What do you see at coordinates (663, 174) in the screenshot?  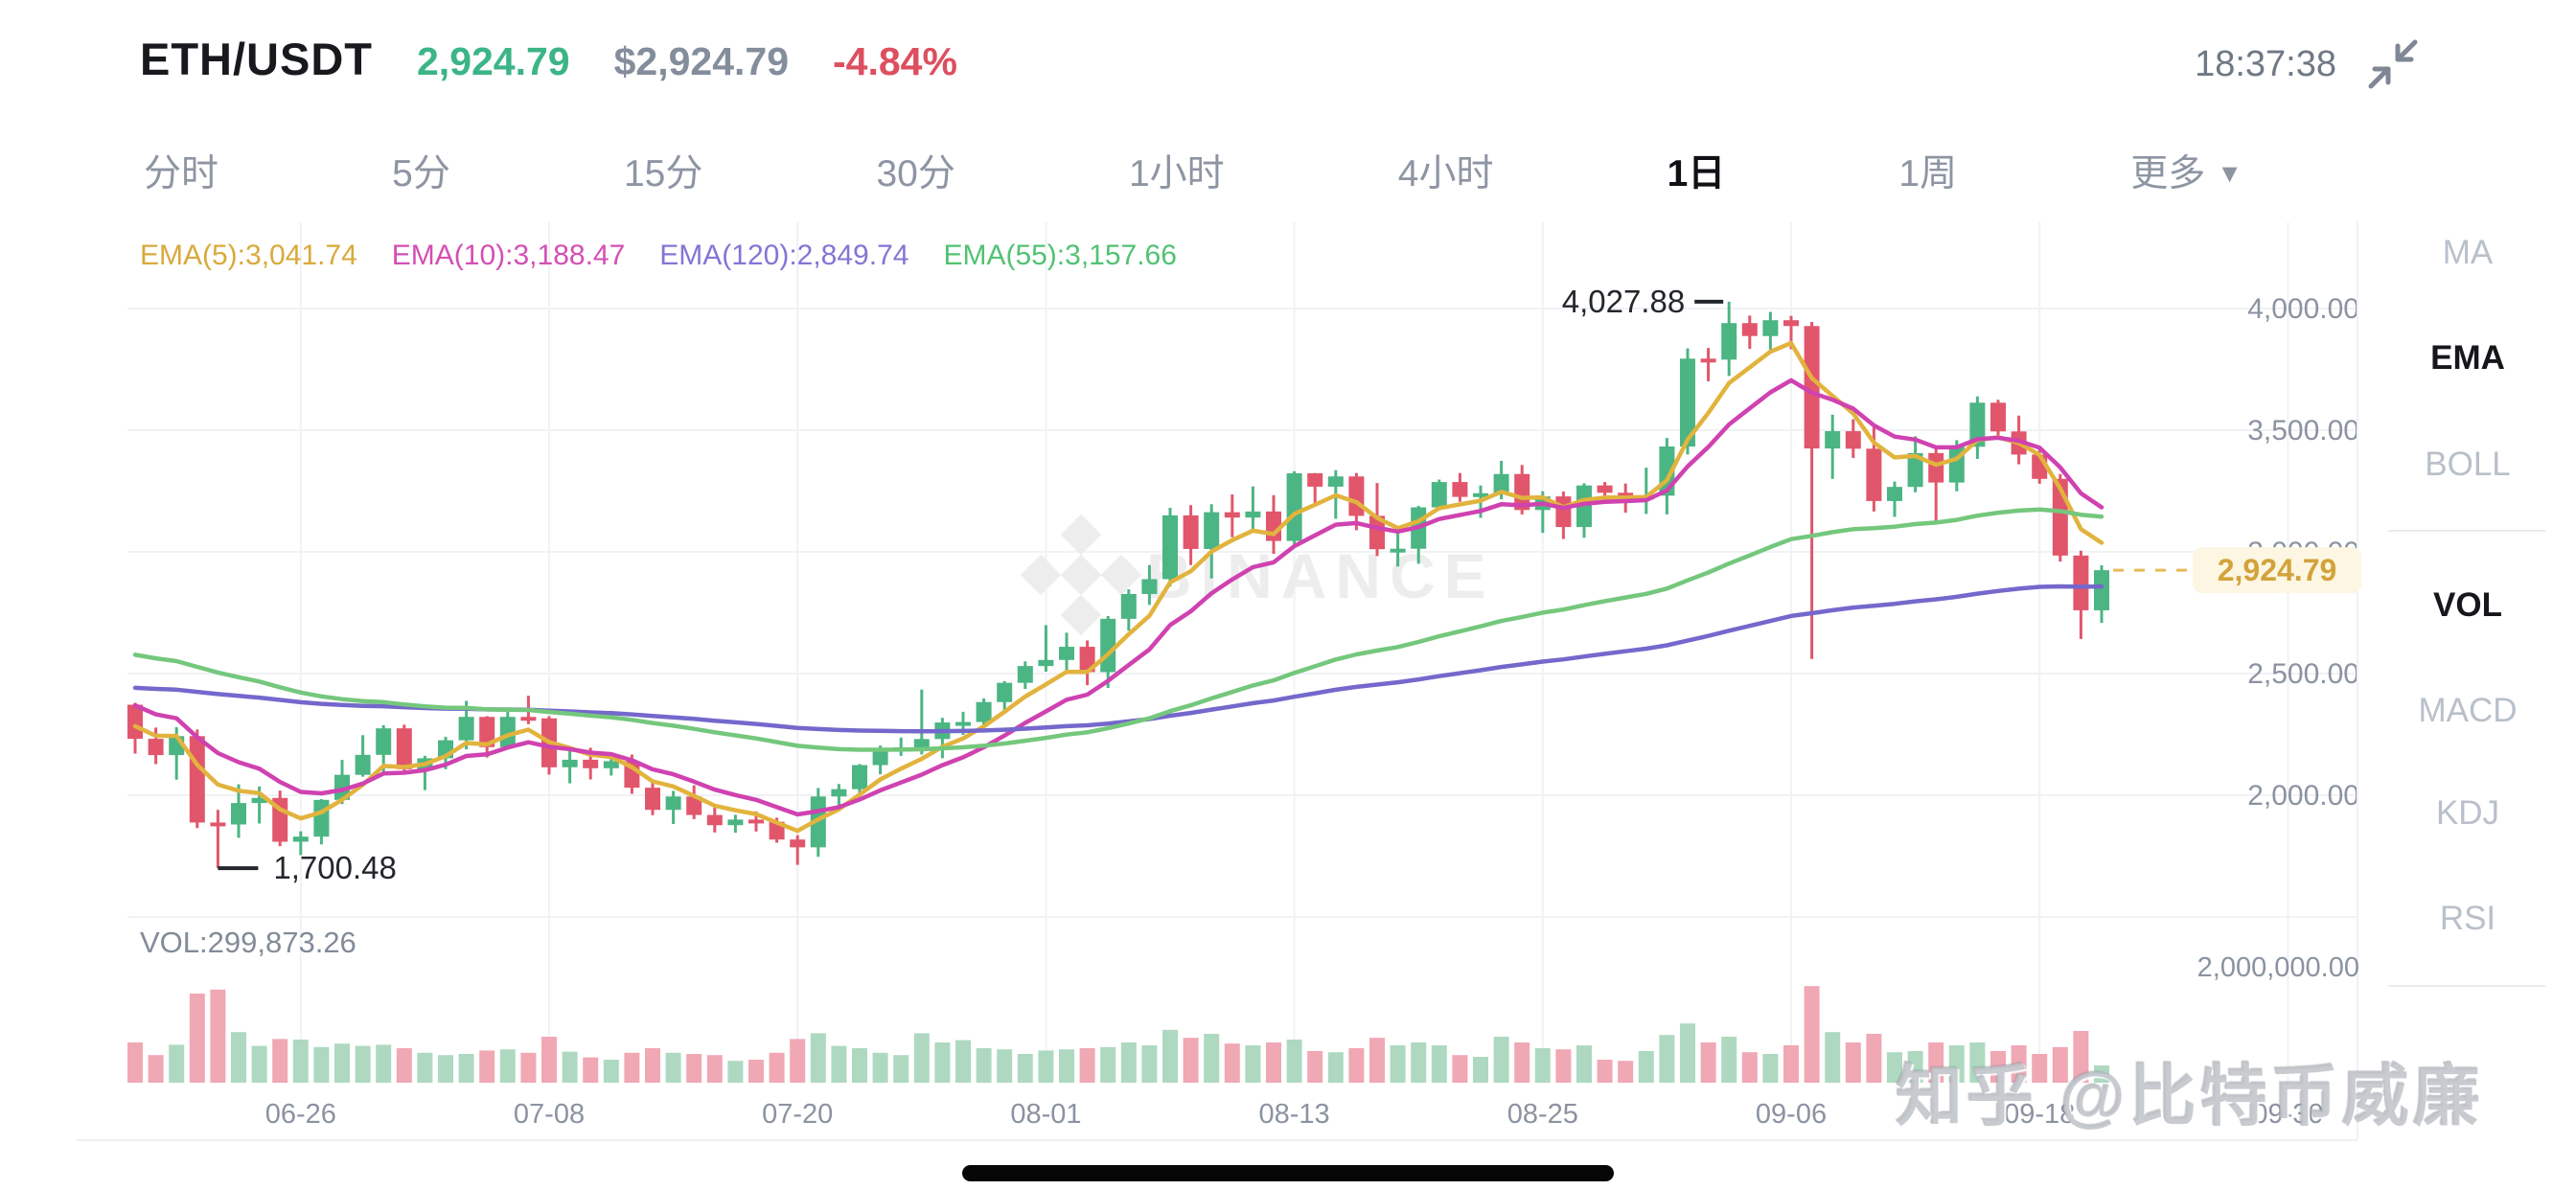 I see `tab-15min: 15分` at bounding box center [663, 174].